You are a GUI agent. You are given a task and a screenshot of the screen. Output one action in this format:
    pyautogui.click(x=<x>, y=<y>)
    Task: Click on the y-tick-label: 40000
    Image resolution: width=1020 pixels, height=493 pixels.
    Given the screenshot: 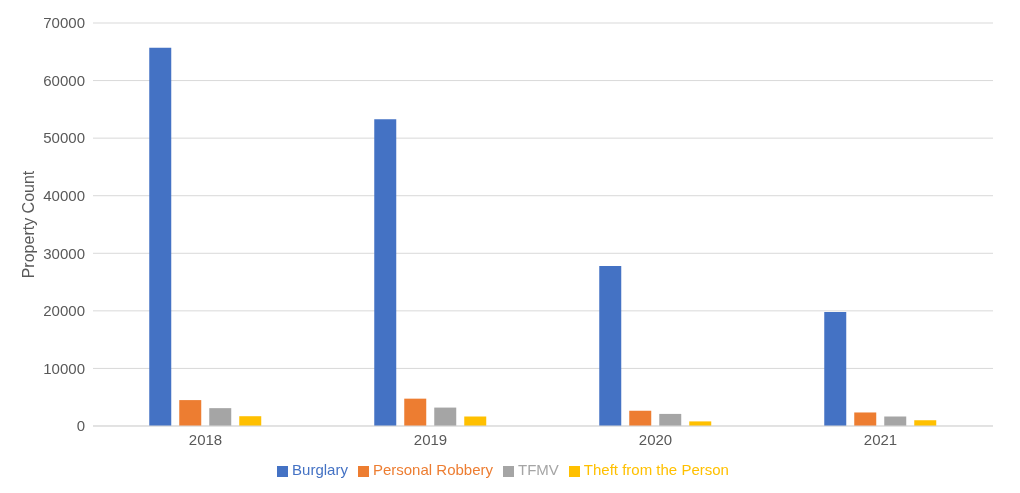 What is the action you would take?
    pyautogui.click(x=64, y=196)
    